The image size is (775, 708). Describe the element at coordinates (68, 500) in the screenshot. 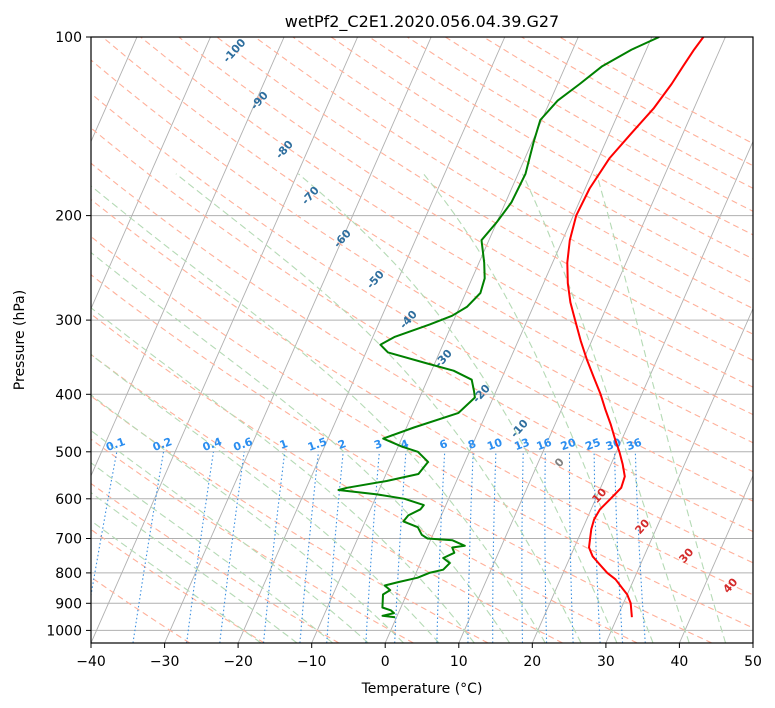

I see `y-tick-label: 600` at that location.